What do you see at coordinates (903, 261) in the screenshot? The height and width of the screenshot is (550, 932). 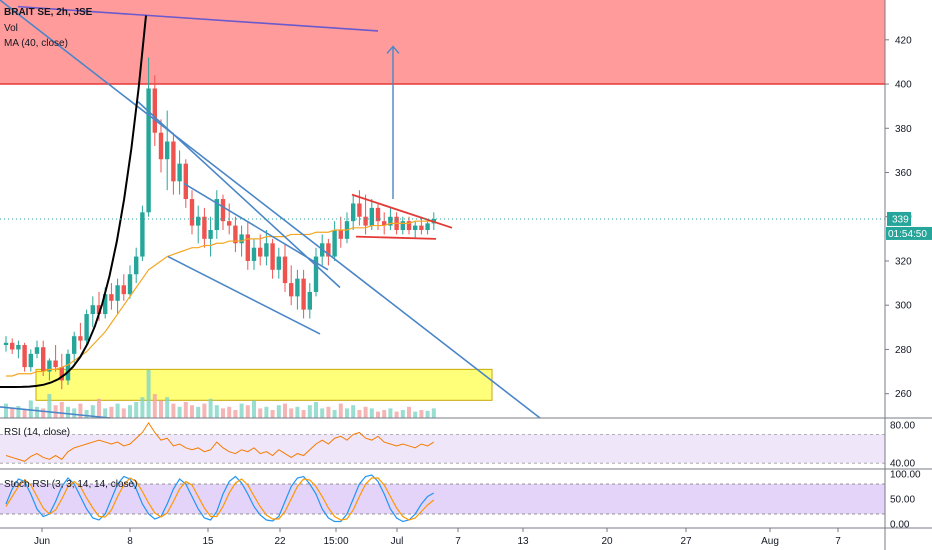 I see `price-tick-label: 320` at bounding box center [903, 261].